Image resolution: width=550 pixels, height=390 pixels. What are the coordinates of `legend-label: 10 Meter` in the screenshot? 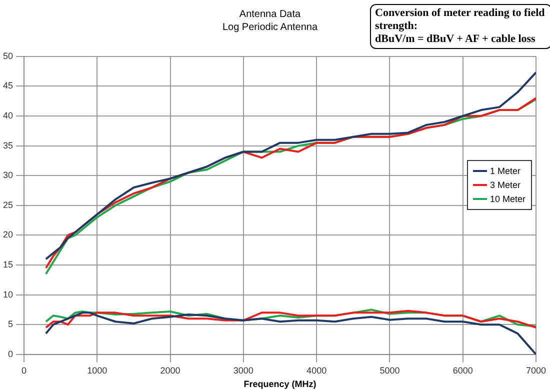 It's located at (508, 199).